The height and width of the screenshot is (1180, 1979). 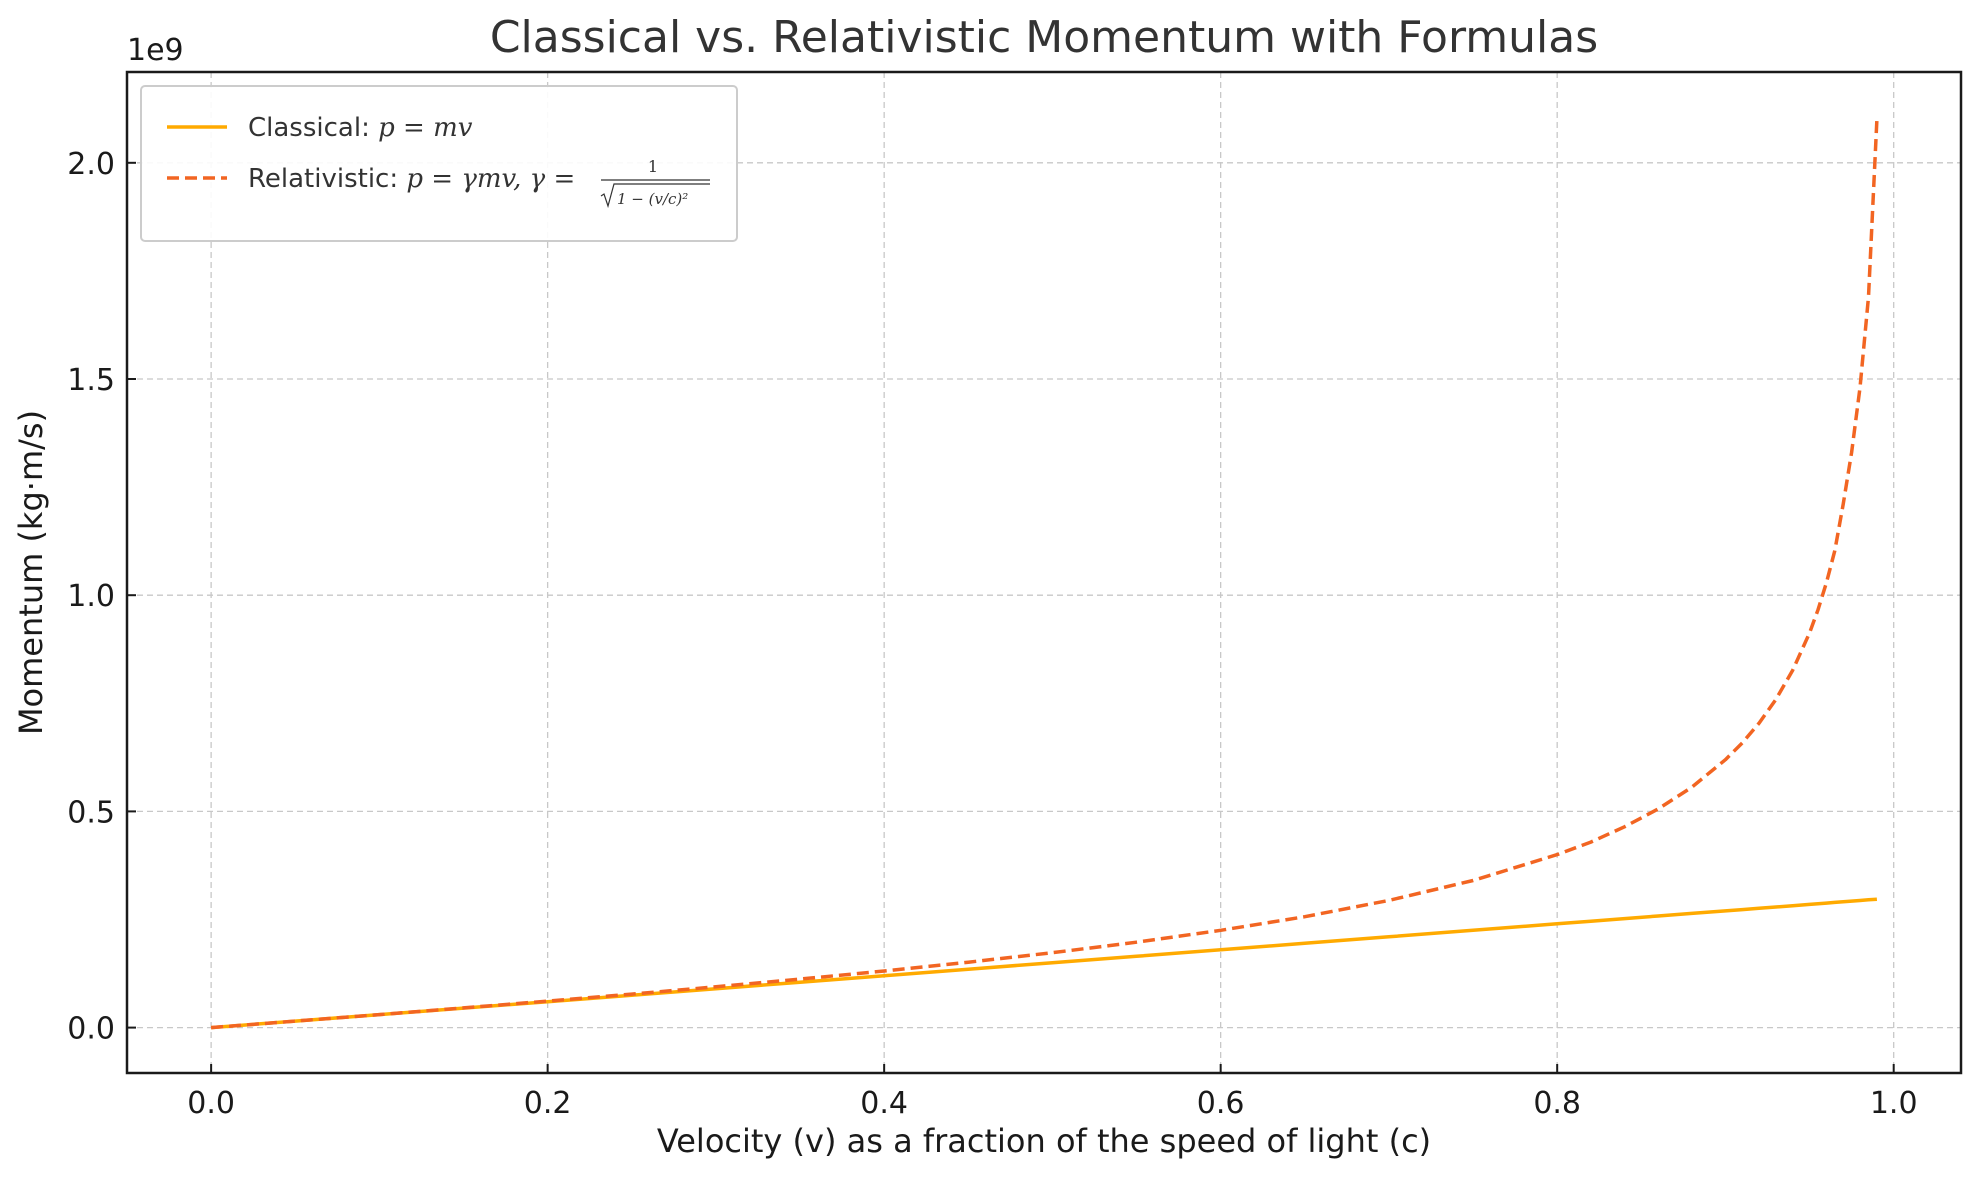 What do you see at coordinates (91, 812) in the screenshot?
I see `y-tick-label: 0.5` at bounding box center [91, 812].